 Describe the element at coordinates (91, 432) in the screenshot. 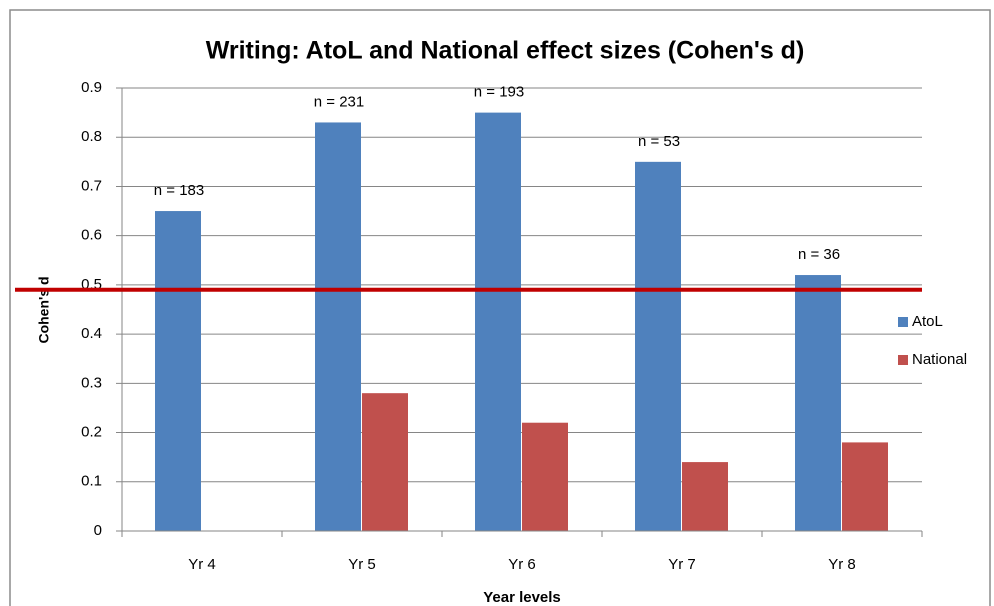

I see `y-tick-label: 0.2` at that location.